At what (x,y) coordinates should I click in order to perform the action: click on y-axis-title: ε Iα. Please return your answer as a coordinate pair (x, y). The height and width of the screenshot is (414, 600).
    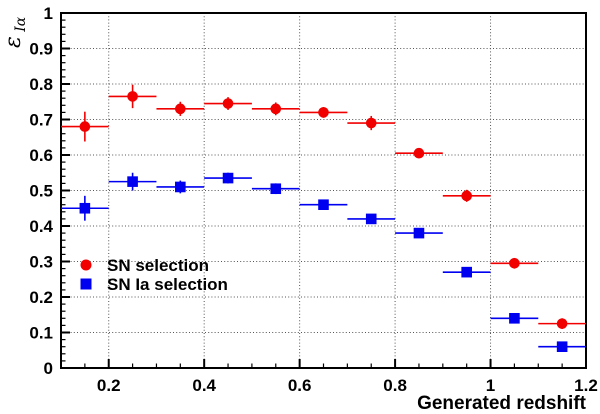
    Looking at the image, I should click on (15, 32).